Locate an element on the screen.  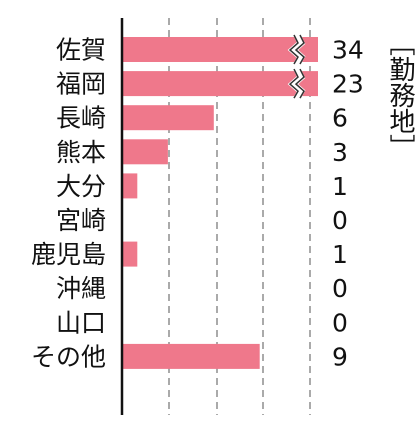
category-label: 熊本 is located at coordinates (81, 152).